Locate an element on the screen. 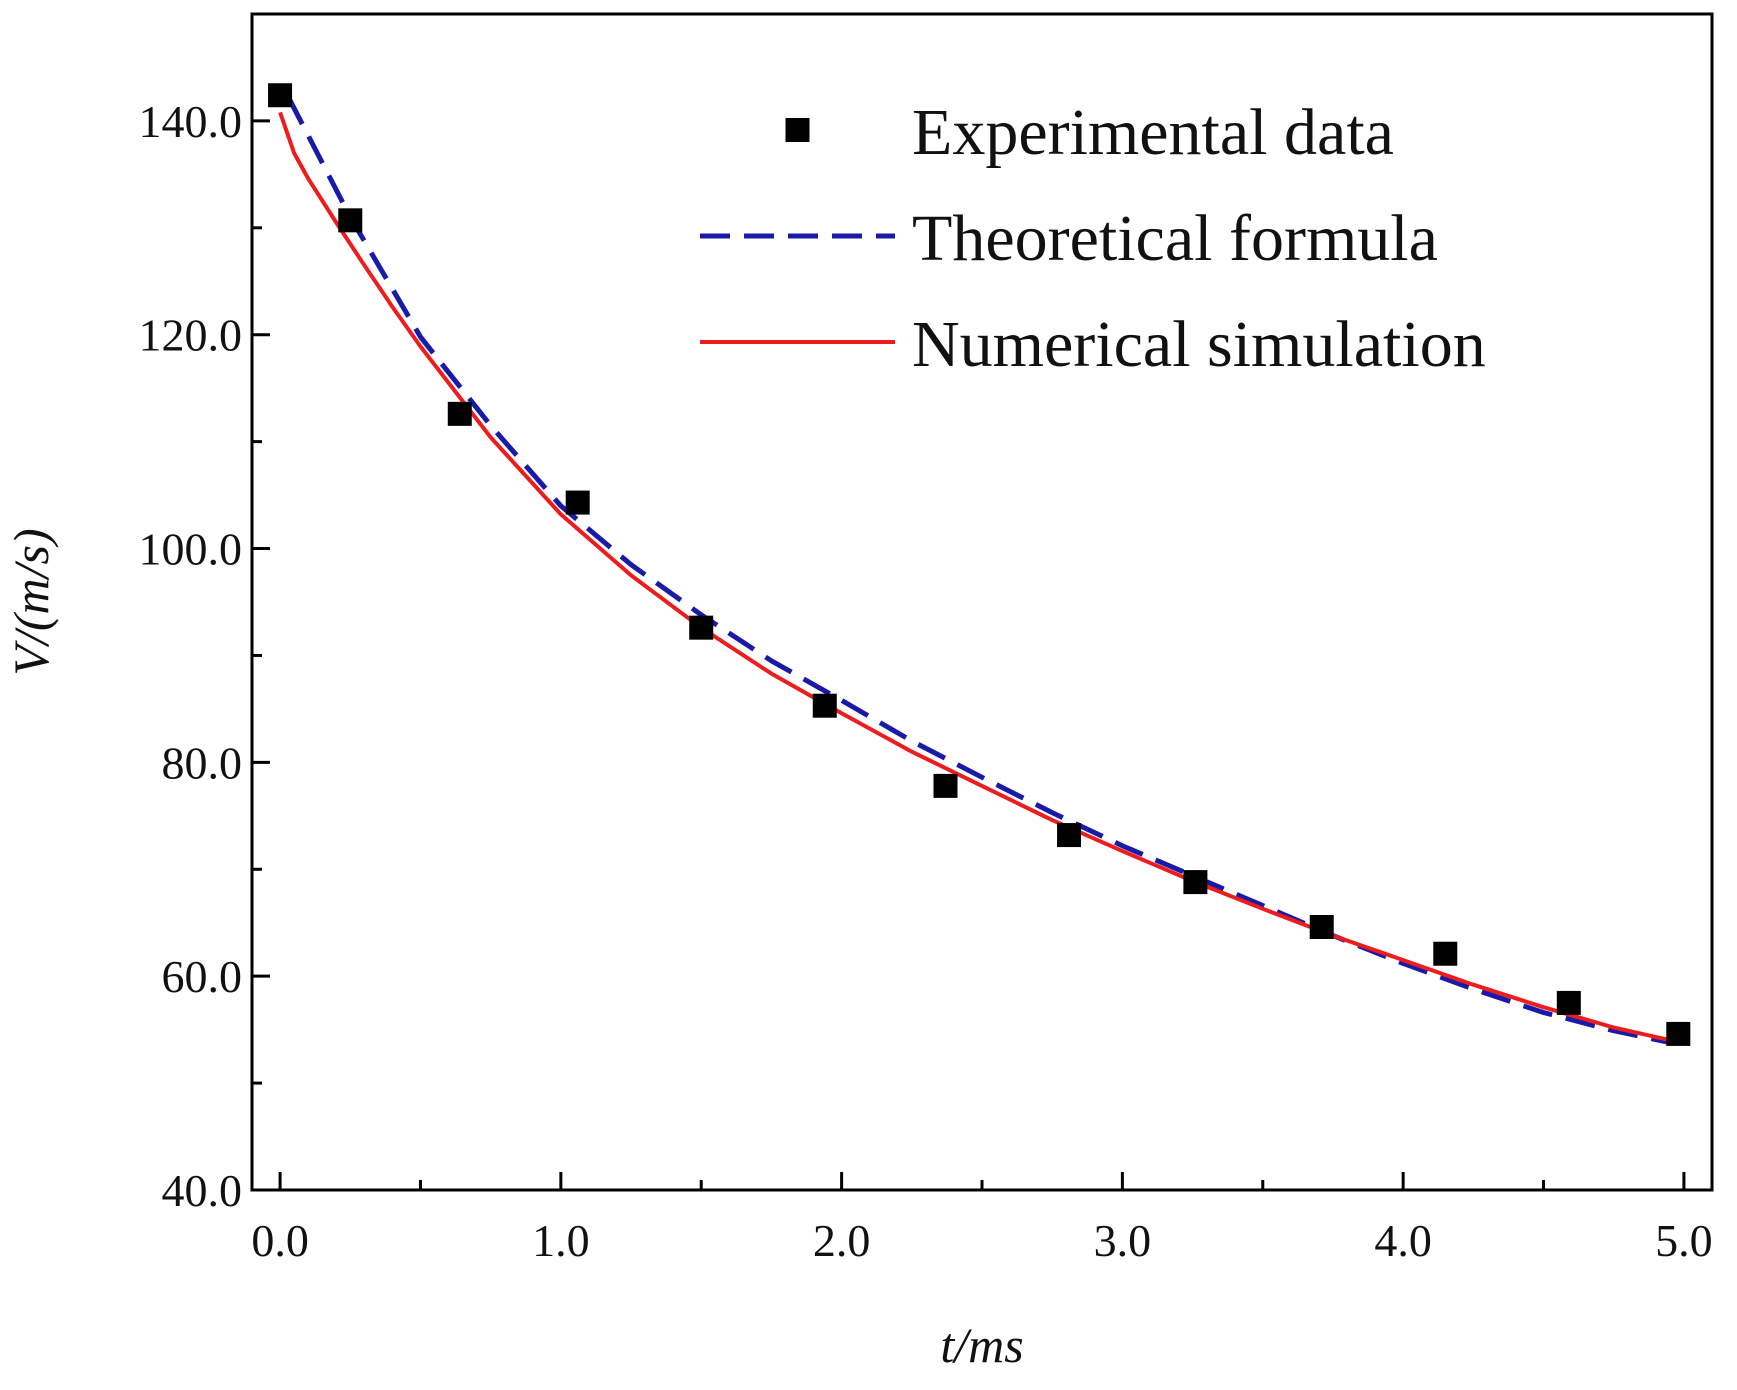  legend-marker-experimental is located at coordinates (797, 130).